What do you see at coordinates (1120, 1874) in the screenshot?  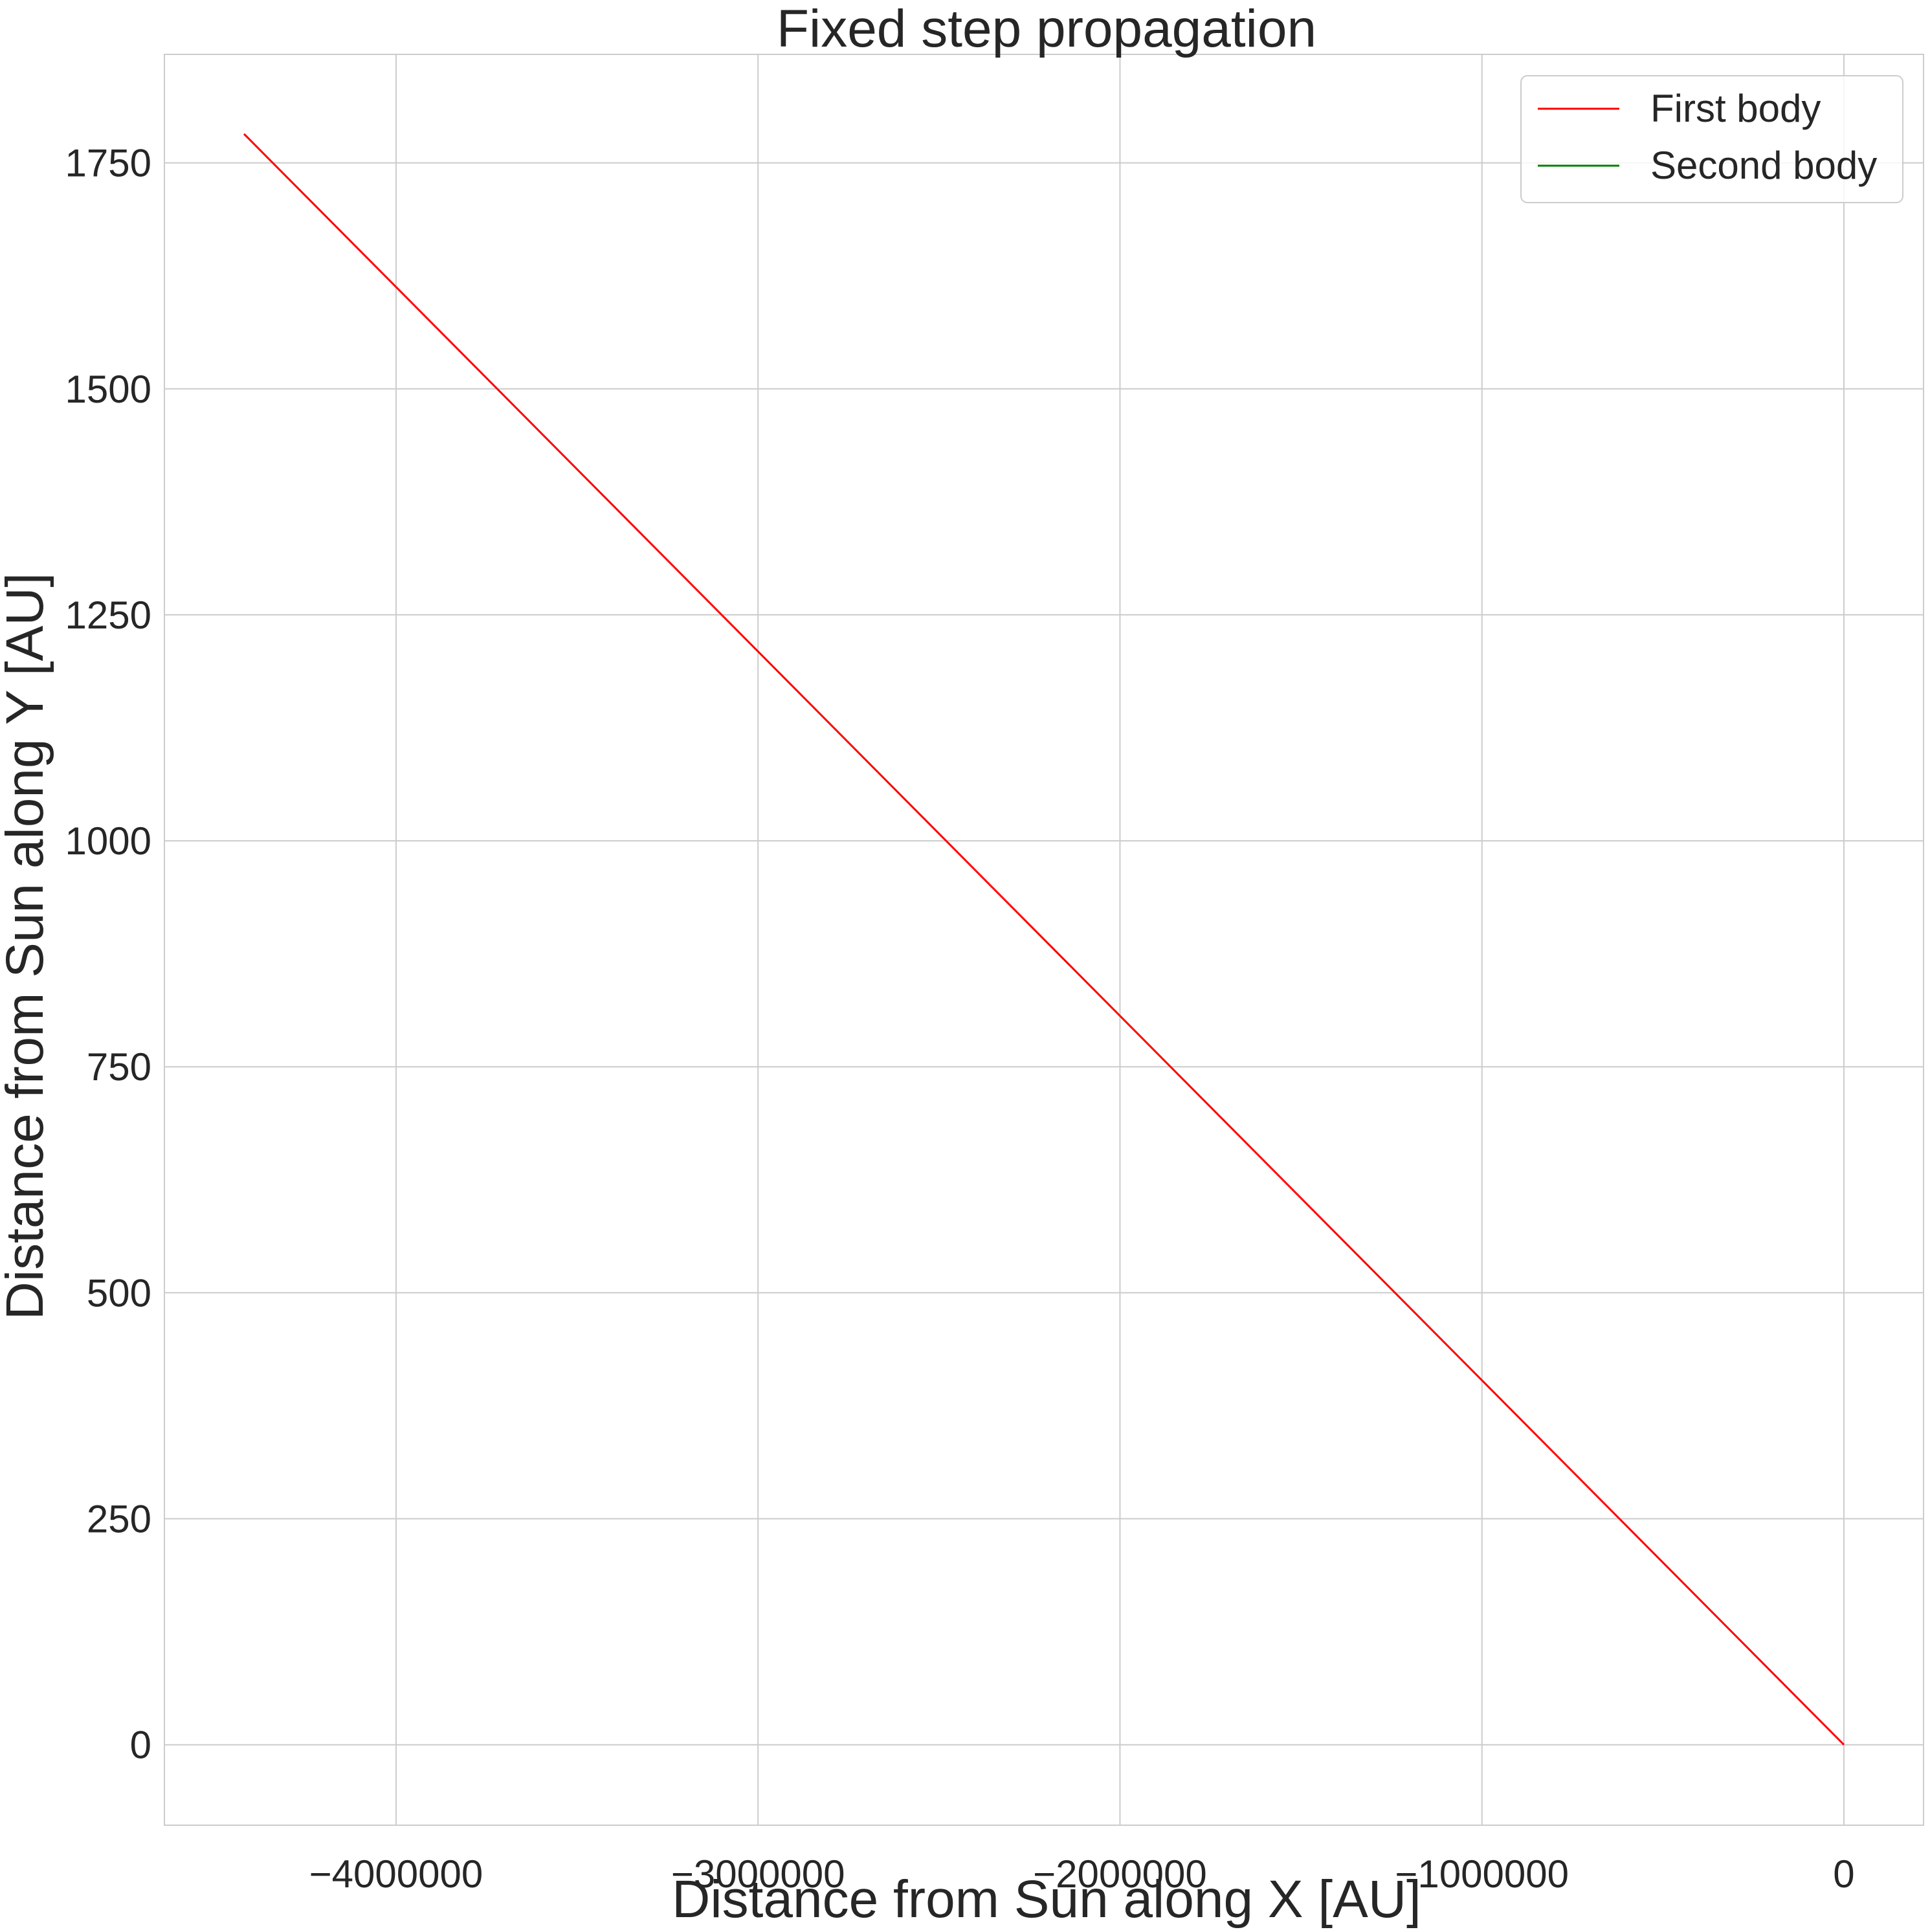 I see `x-tick-label: −2000000` at bounding box center [1120, 1874].